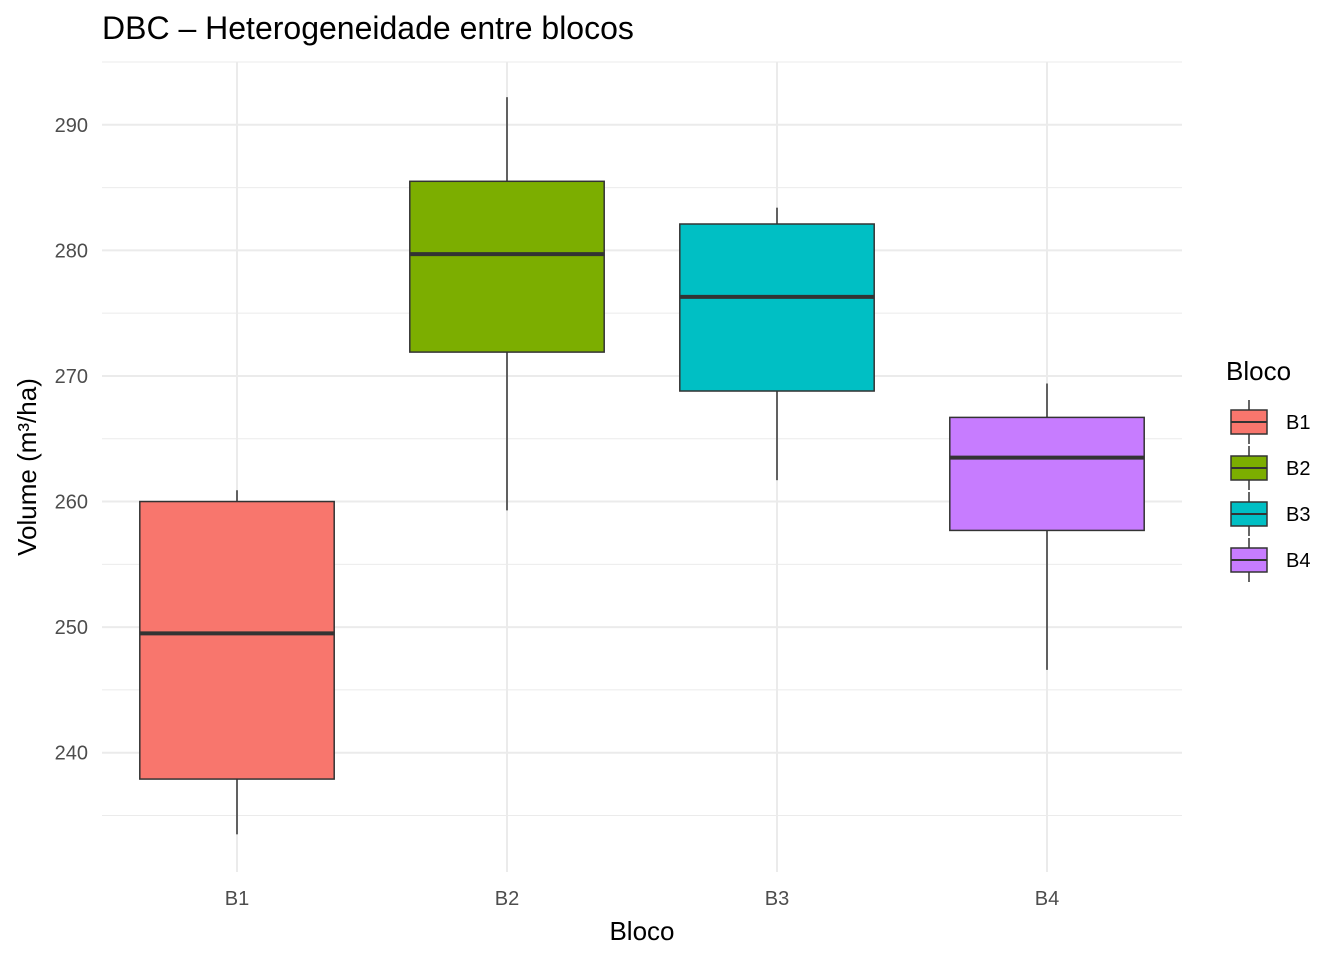 The image size is (1344, 960). Describe the element at coordinates (507, 899) in the screenshot. I see `x-tick-label: B2` at that location.